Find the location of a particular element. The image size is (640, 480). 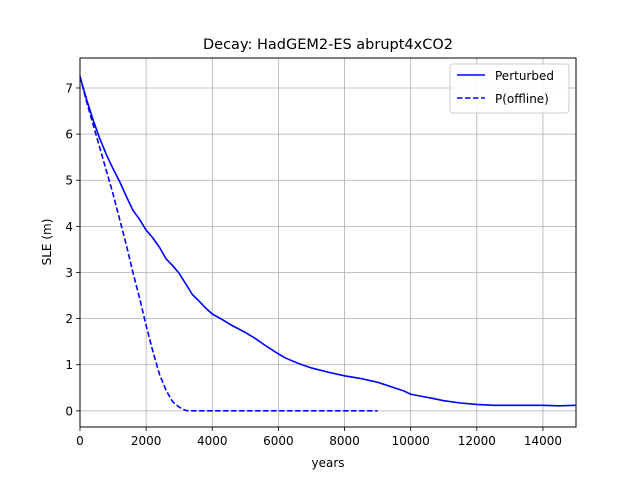

y-axis: 0 1 2 3 4 5 6 7 is located at coordinates (72, 249).